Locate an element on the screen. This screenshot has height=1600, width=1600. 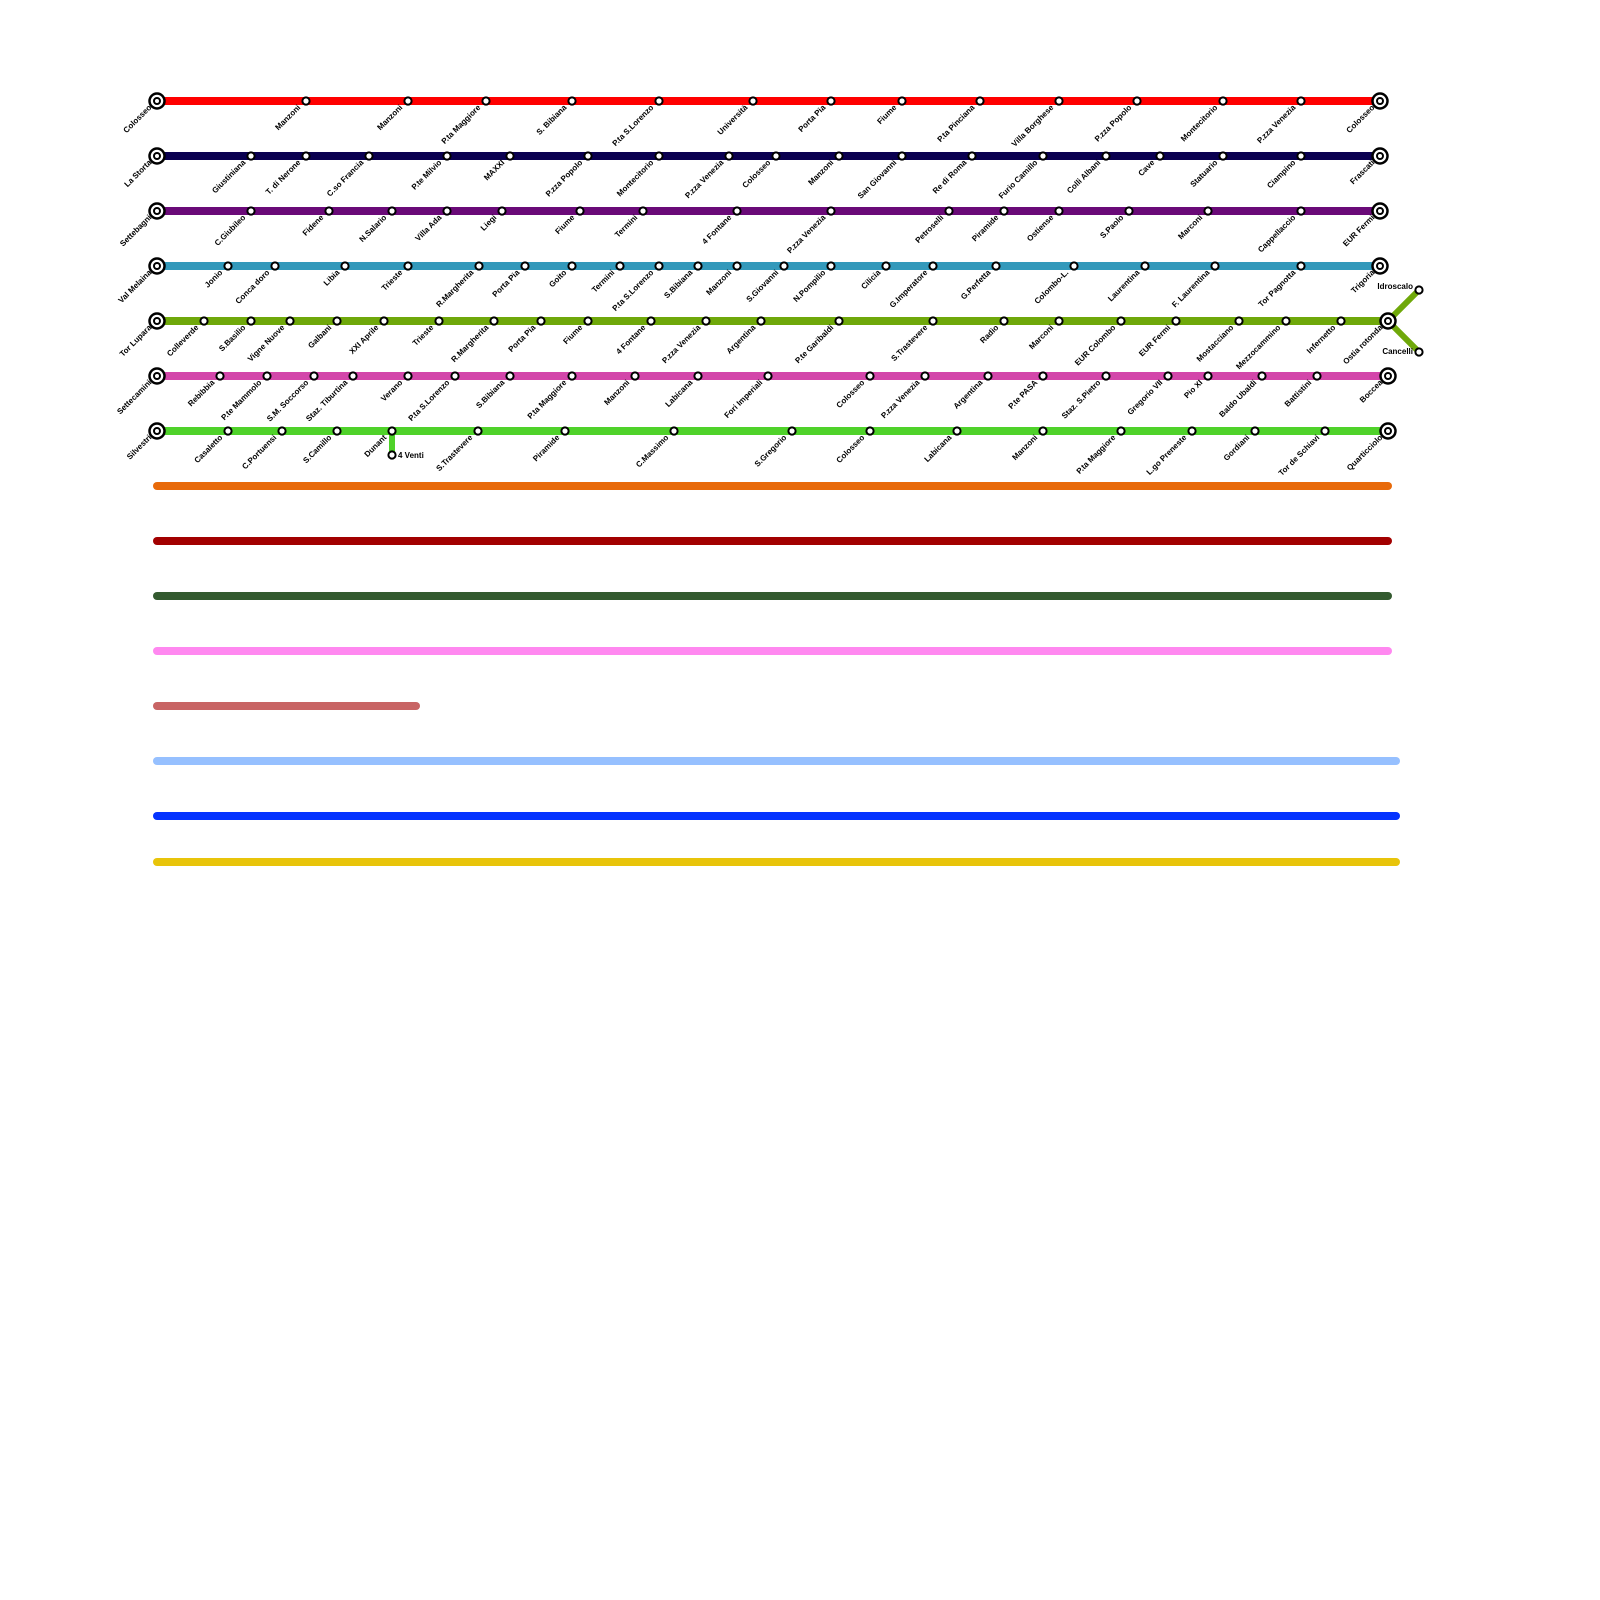
station-label: S. Bibiana is located at coordinates (552, 120).